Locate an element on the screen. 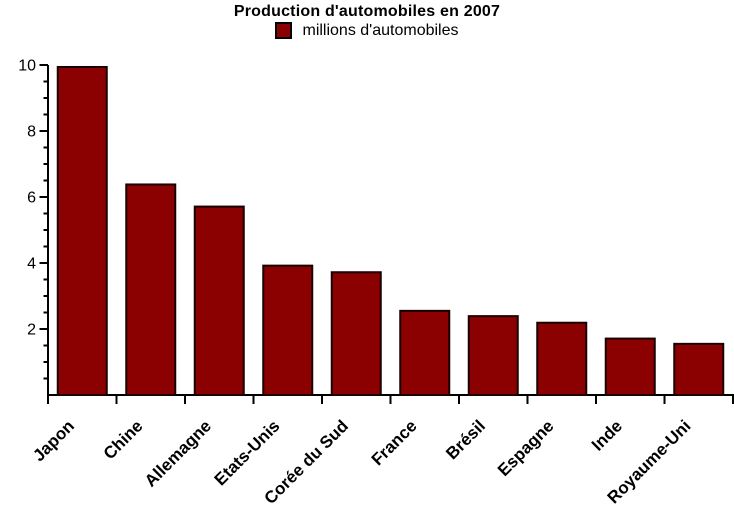  x-category-label: Japon is located at coordinates (53, 440).